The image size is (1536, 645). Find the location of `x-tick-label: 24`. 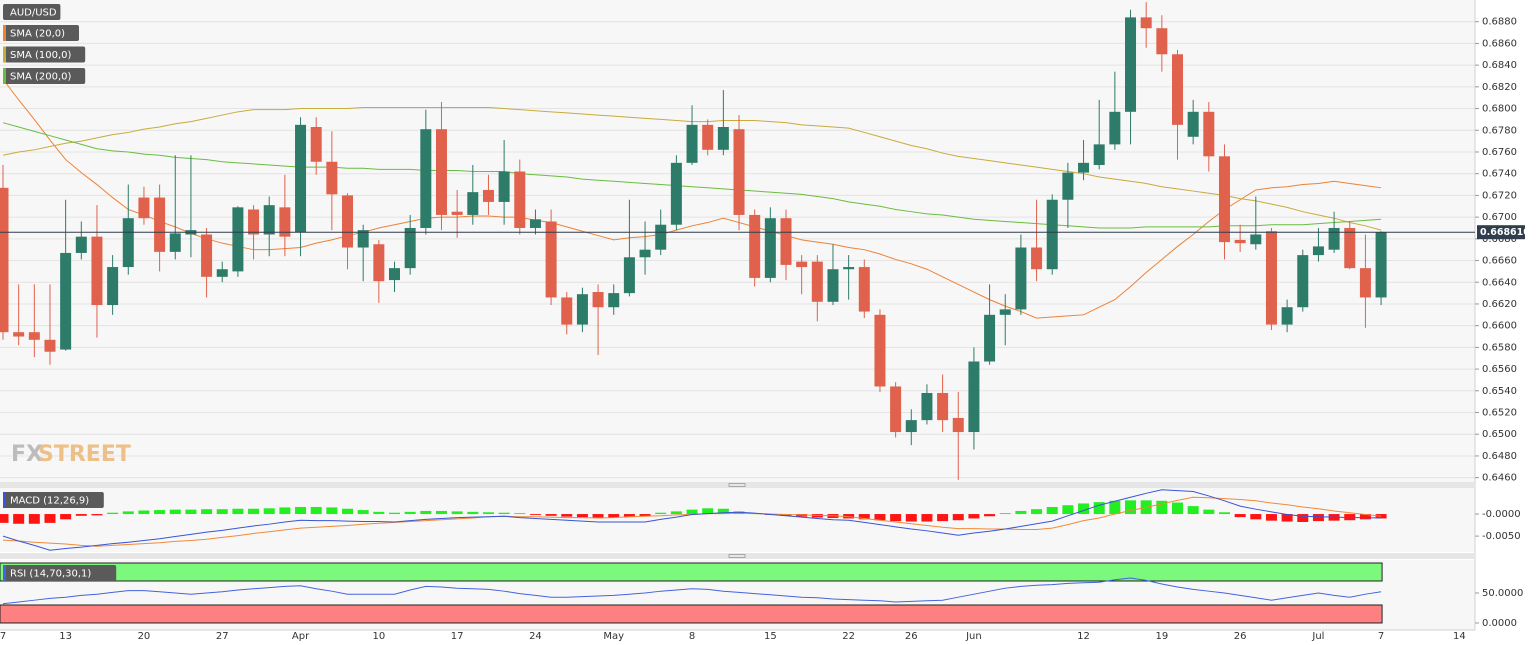

x-tick-label: 24 is located at coordinates (535, 636).